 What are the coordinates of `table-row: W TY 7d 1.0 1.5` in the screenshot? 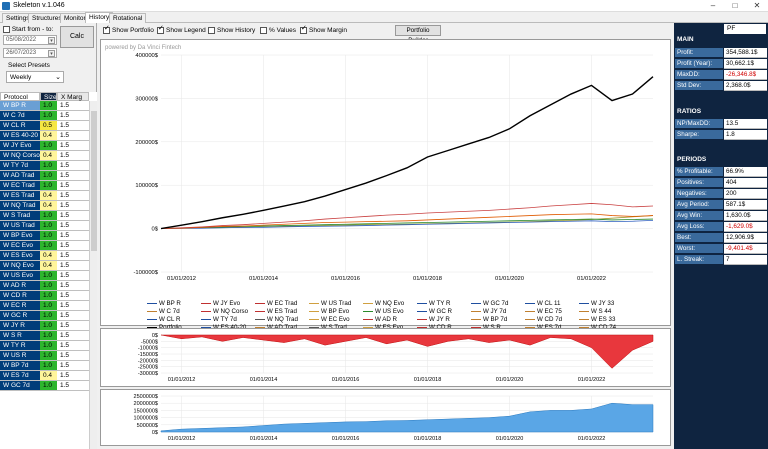 It's located at (44, 166).